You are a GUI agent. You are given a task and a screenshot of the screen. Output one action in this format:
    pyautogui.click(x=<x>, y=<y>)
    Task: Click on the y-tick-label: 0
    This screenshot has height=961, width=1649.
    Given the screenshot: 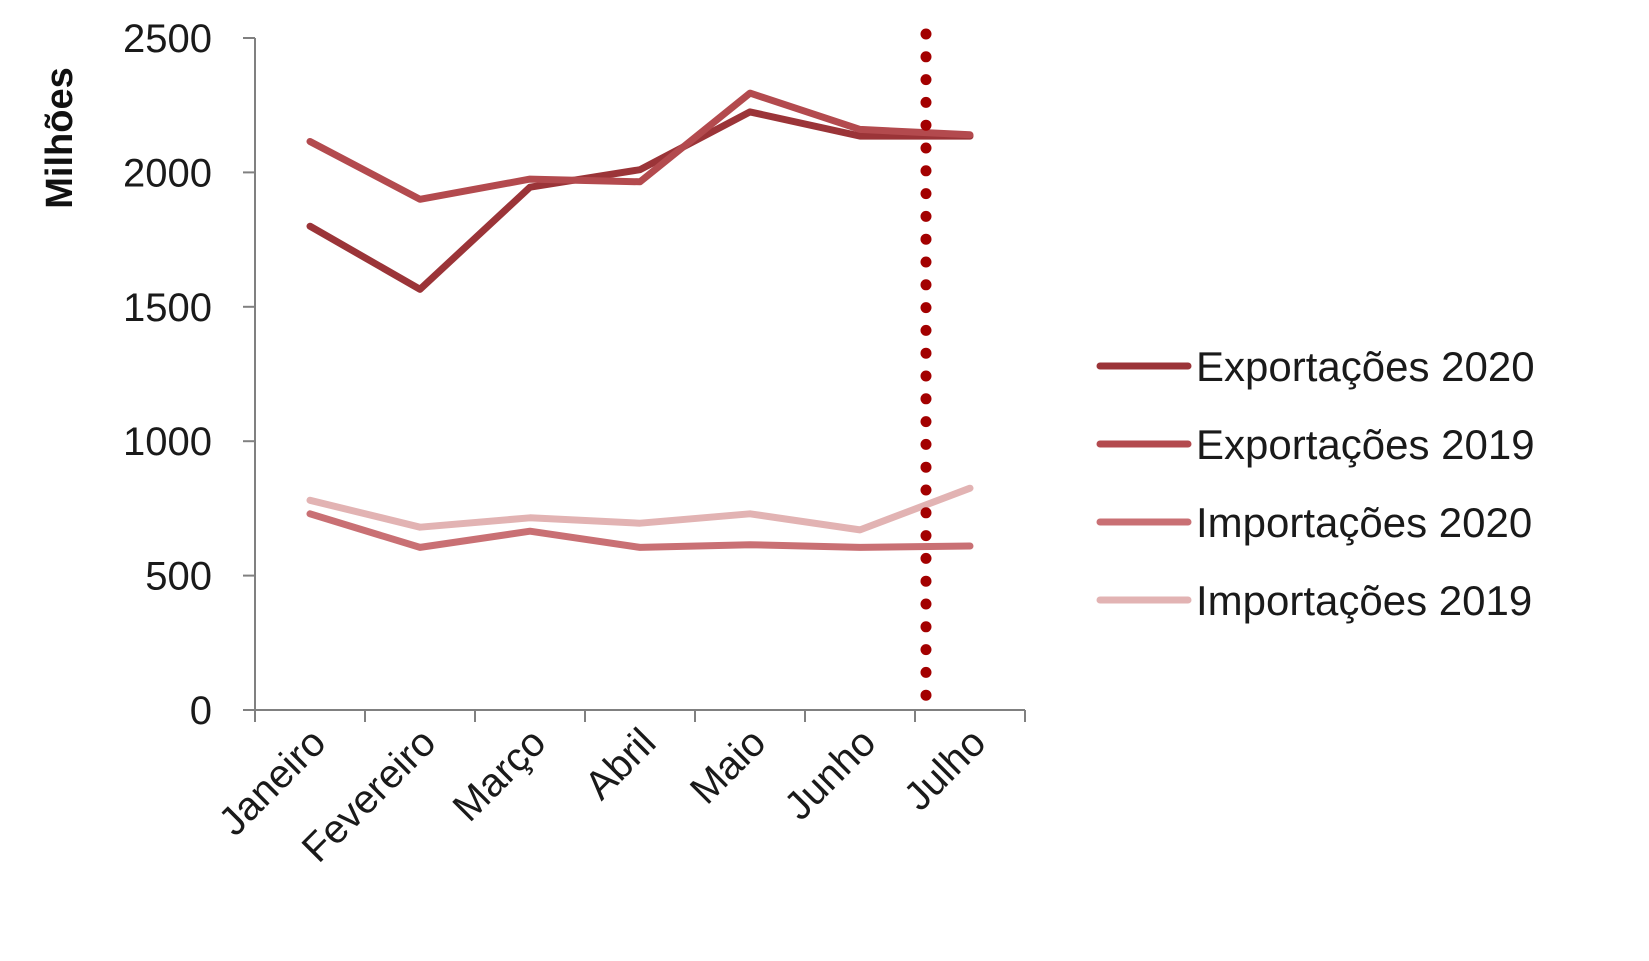 What is the action you would take?
    pyautogui.click(x=201, y=711)
    